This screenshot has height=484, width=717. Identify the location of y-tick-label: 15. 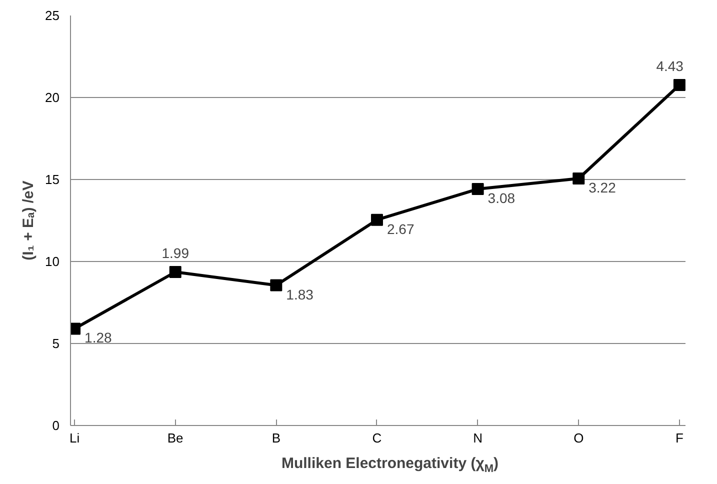
(52, 179).